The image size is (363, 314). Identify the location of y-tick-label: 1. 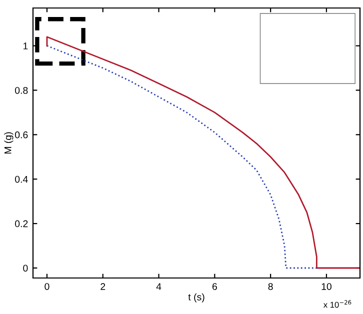
(25, 46).